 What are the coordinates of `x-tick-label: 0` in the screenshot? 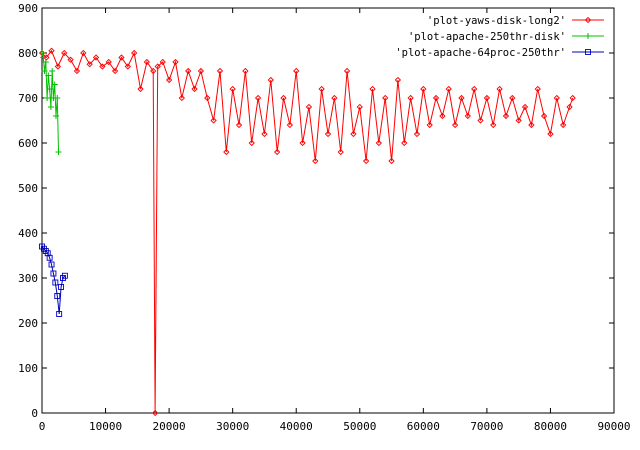 It's located at (42, 426).